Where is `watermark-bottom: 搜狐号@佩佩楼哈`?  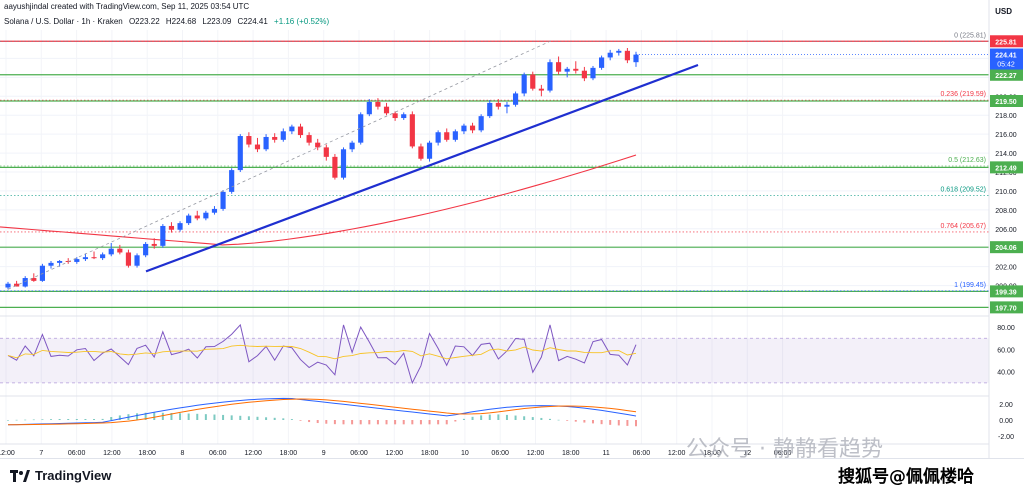
watermark-bottom: 搜狐号@佩佩楼哈 is located at coordinates (906, 477).